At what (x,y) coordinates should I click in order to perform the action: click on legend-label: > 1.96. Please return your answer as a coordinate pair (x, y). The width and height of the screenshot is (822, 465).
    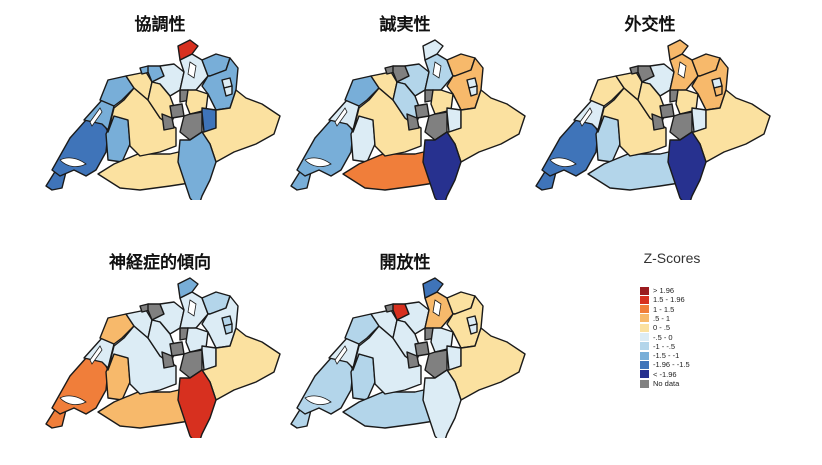
    Looking at the image, I should click on (664, 290).